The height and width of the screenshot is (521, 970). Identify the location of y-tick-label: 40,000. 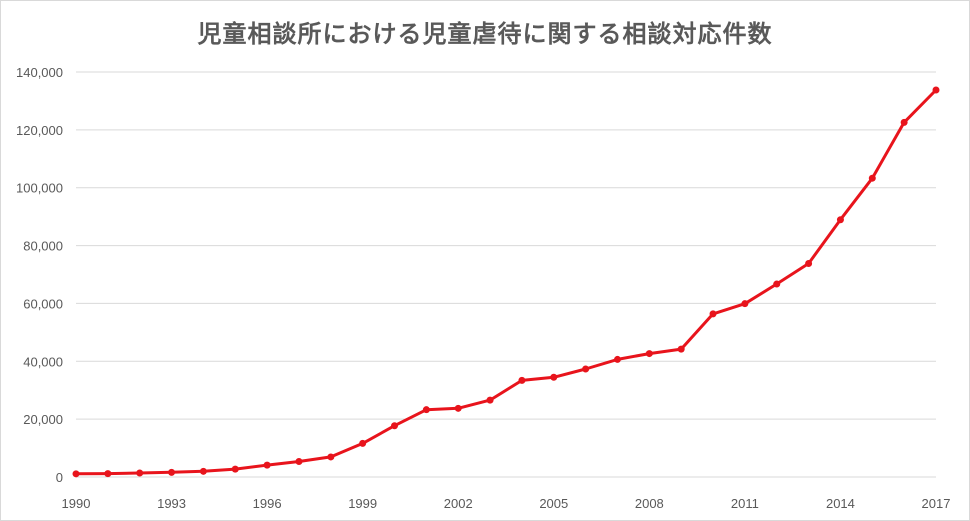
(43, 361).